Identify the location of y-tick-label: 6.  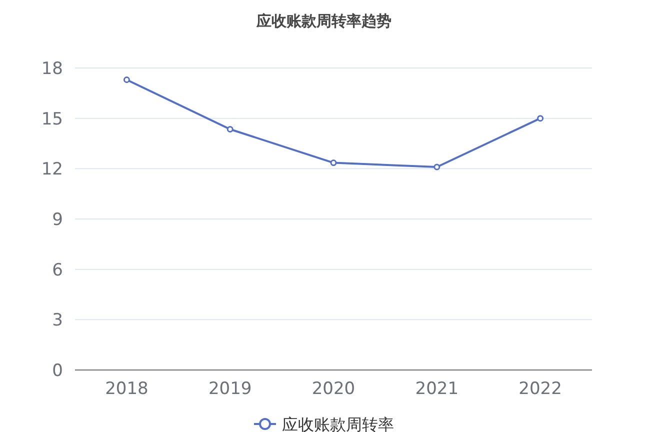
(57, 270).